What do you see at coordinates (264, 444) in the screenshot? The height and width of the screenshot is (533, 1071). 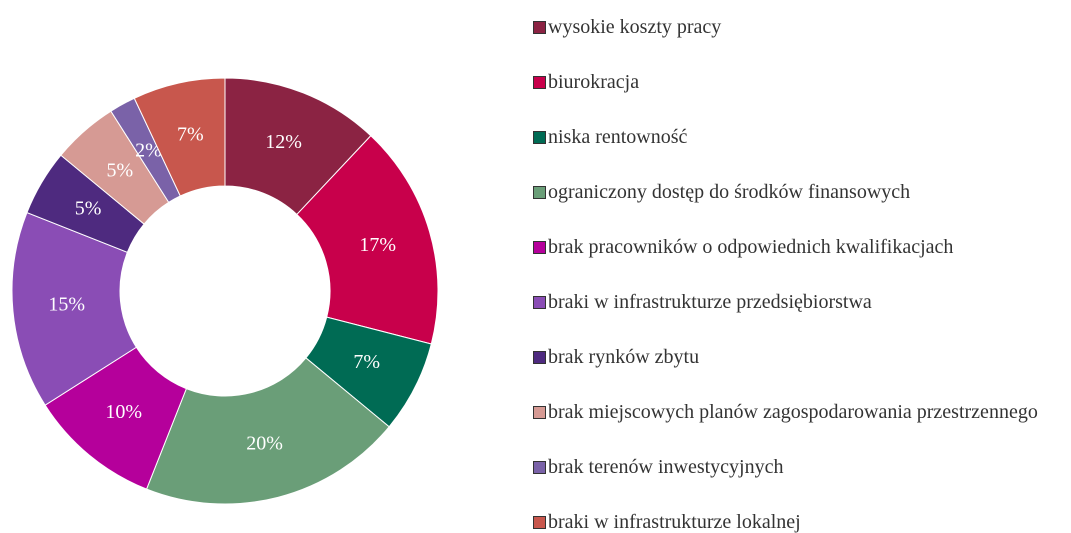 I see `data-label: 20%` at bounding box center [264, 444].